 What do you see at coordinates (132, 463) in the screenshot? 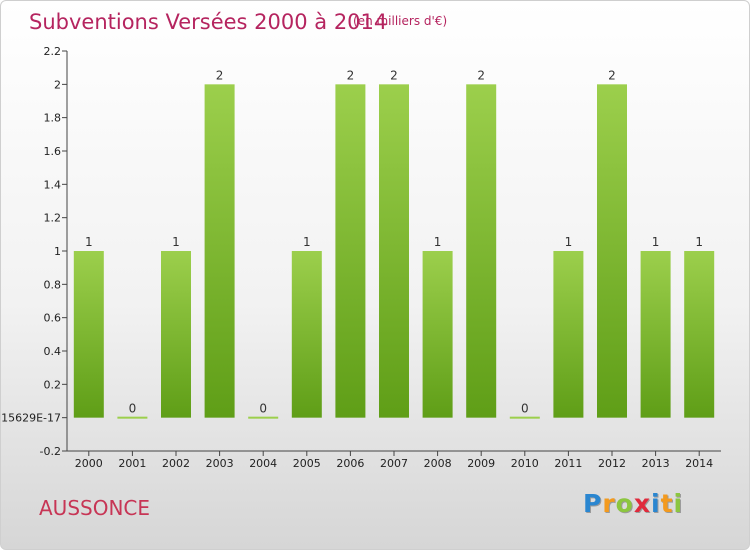
I see `x-tick-label: 2001` at bounding box center [132, 463].